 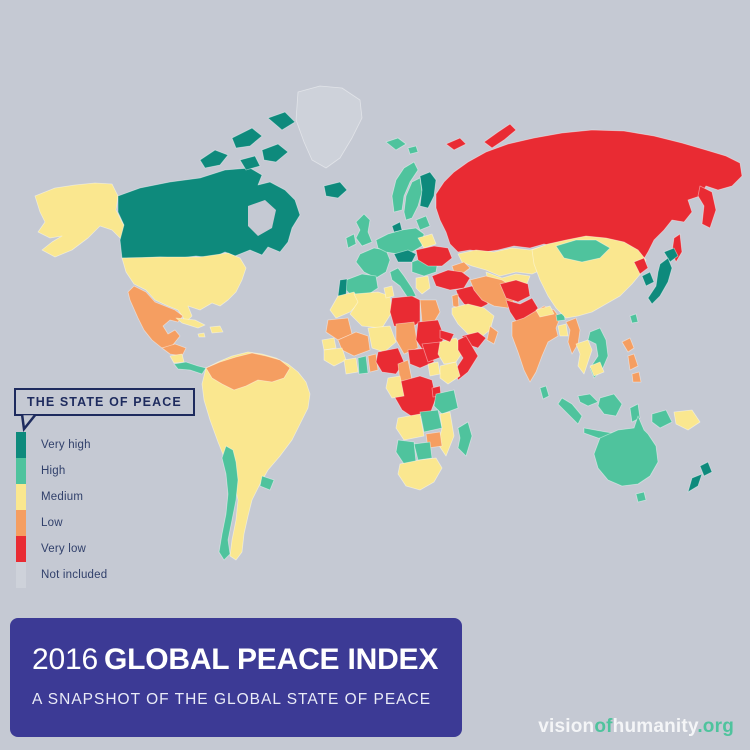 I want to click on visionofhumanity-link: visionofhumanity.org, so click(x=636, y=727).